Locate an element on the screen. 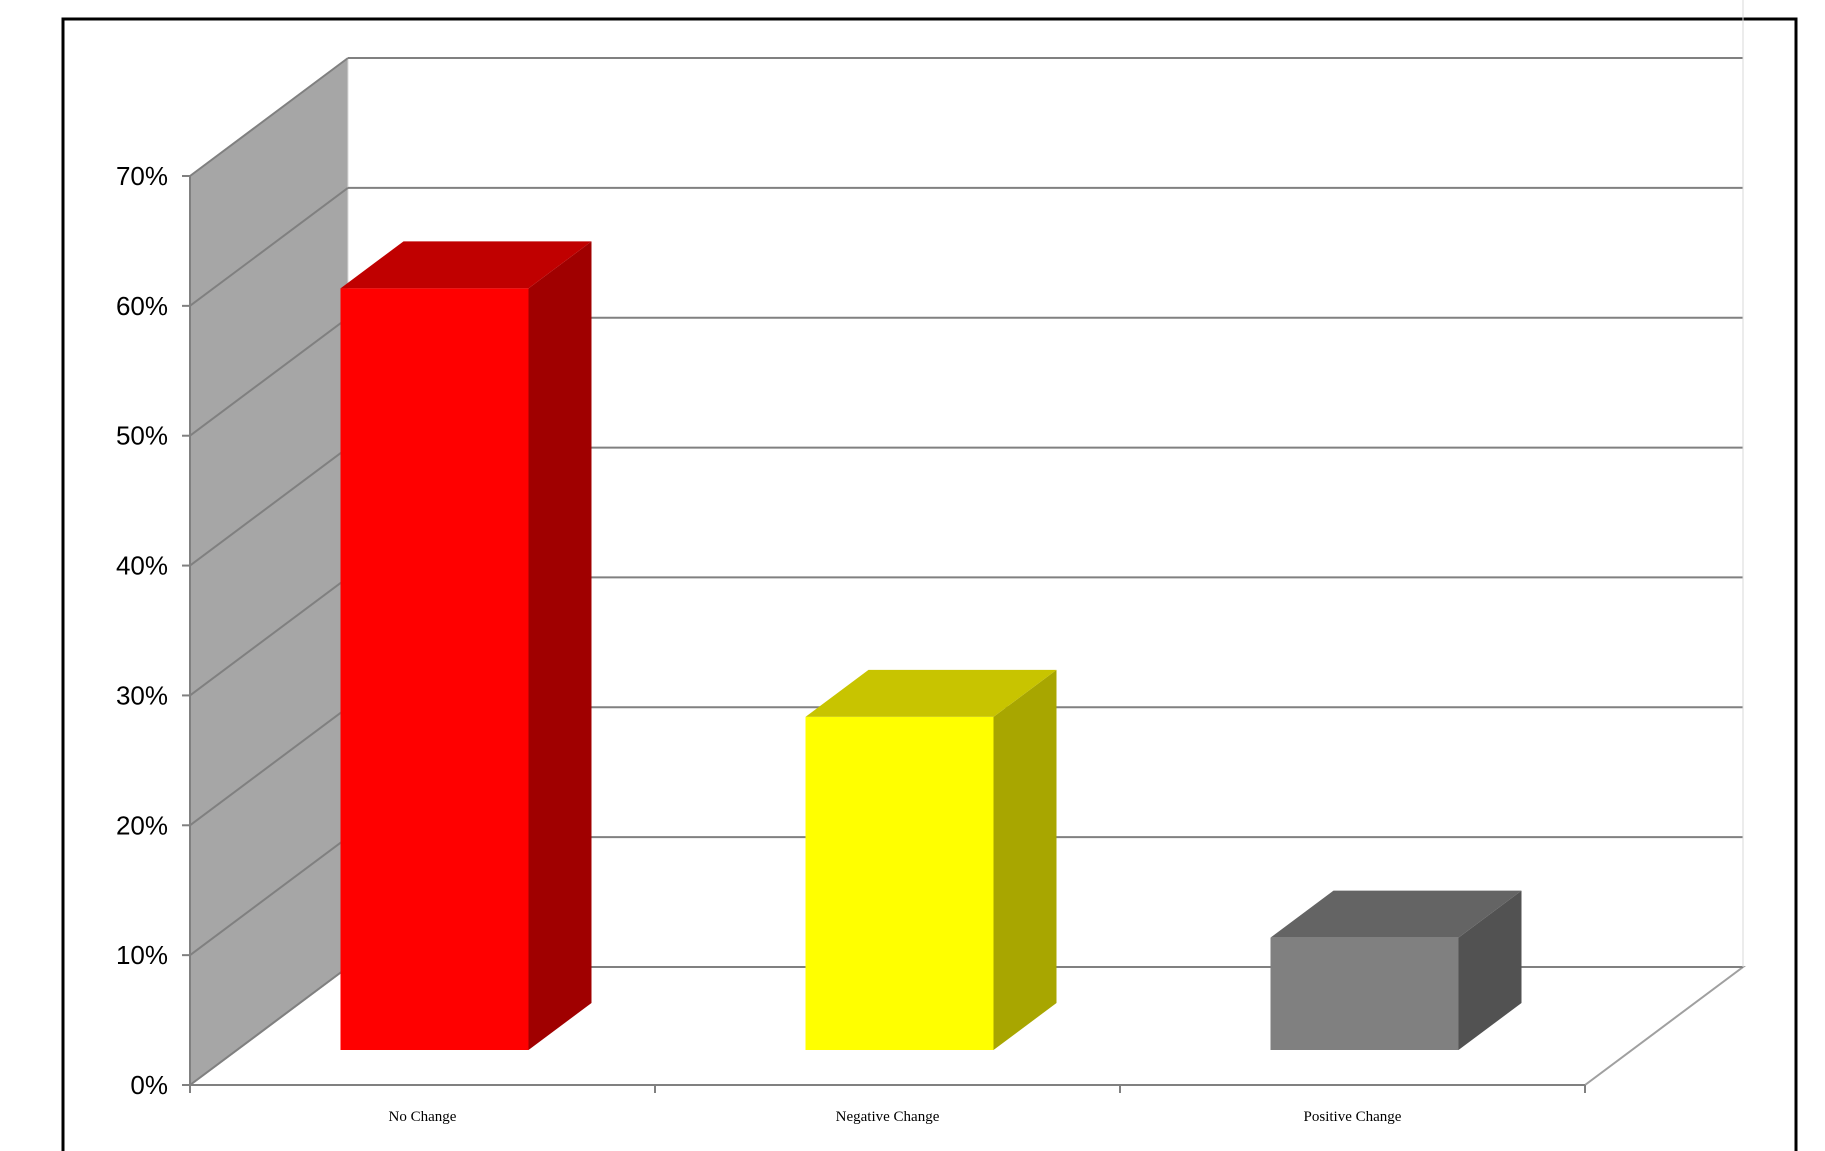  y-tick-label: 50% is located at coordinates (142, 436).